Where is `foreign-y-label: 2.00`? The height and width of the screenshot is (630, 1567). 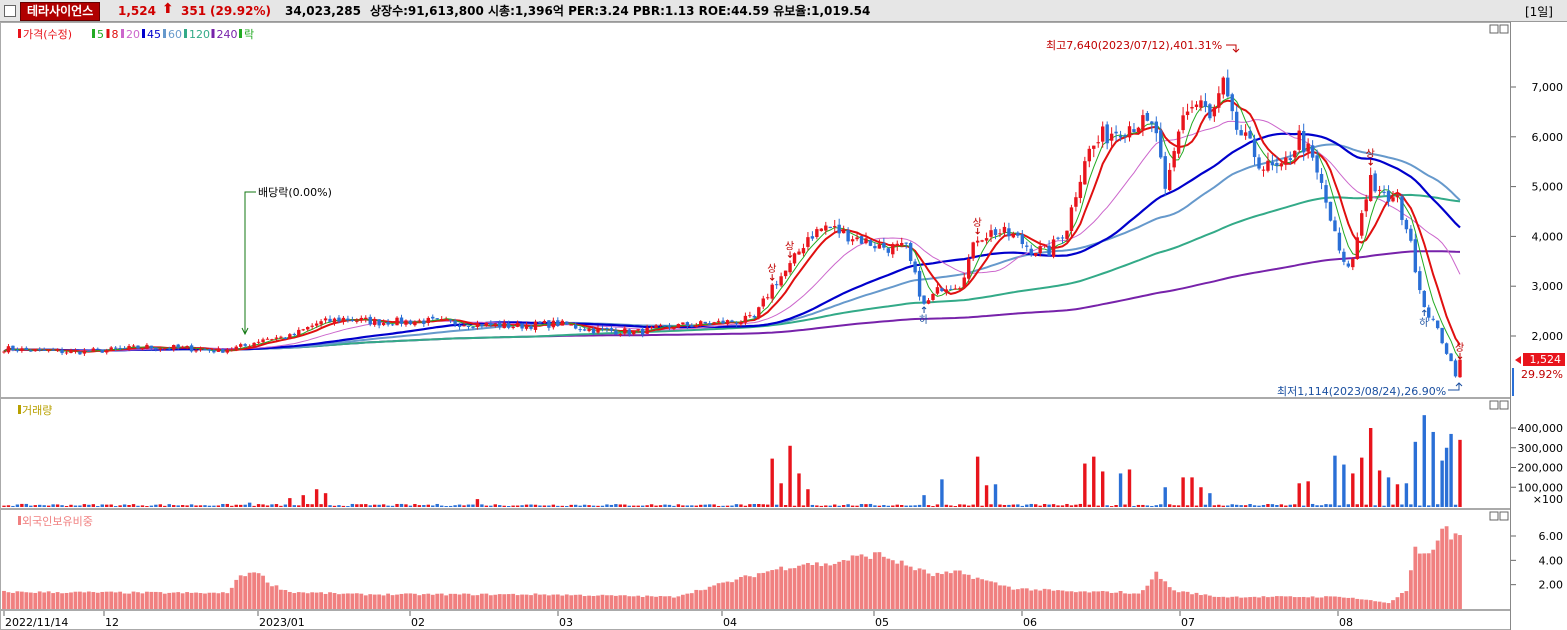
foreign-y-label: 2.00 is located at coordinates (1551, 585).